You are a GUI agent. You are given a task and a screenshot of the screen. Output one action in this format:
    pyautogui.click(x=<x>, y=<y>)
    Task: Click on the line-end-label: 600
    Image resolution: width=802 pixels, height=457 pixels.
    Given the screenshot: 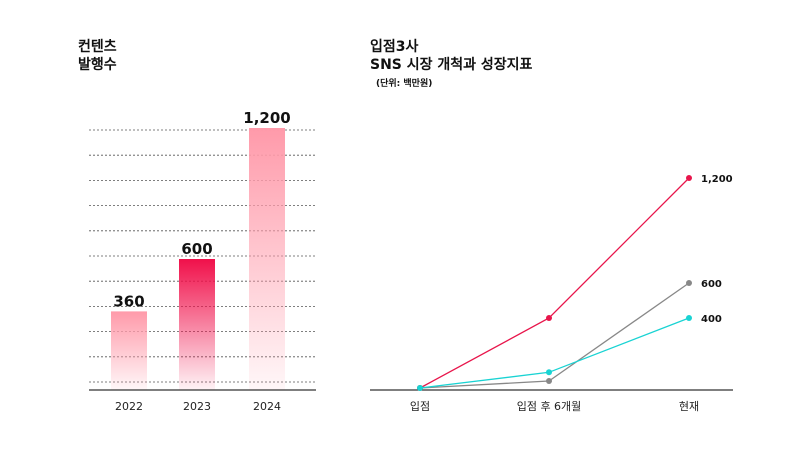 What is the action you would take?
    pyautogui.click(x=711, y=284)
    